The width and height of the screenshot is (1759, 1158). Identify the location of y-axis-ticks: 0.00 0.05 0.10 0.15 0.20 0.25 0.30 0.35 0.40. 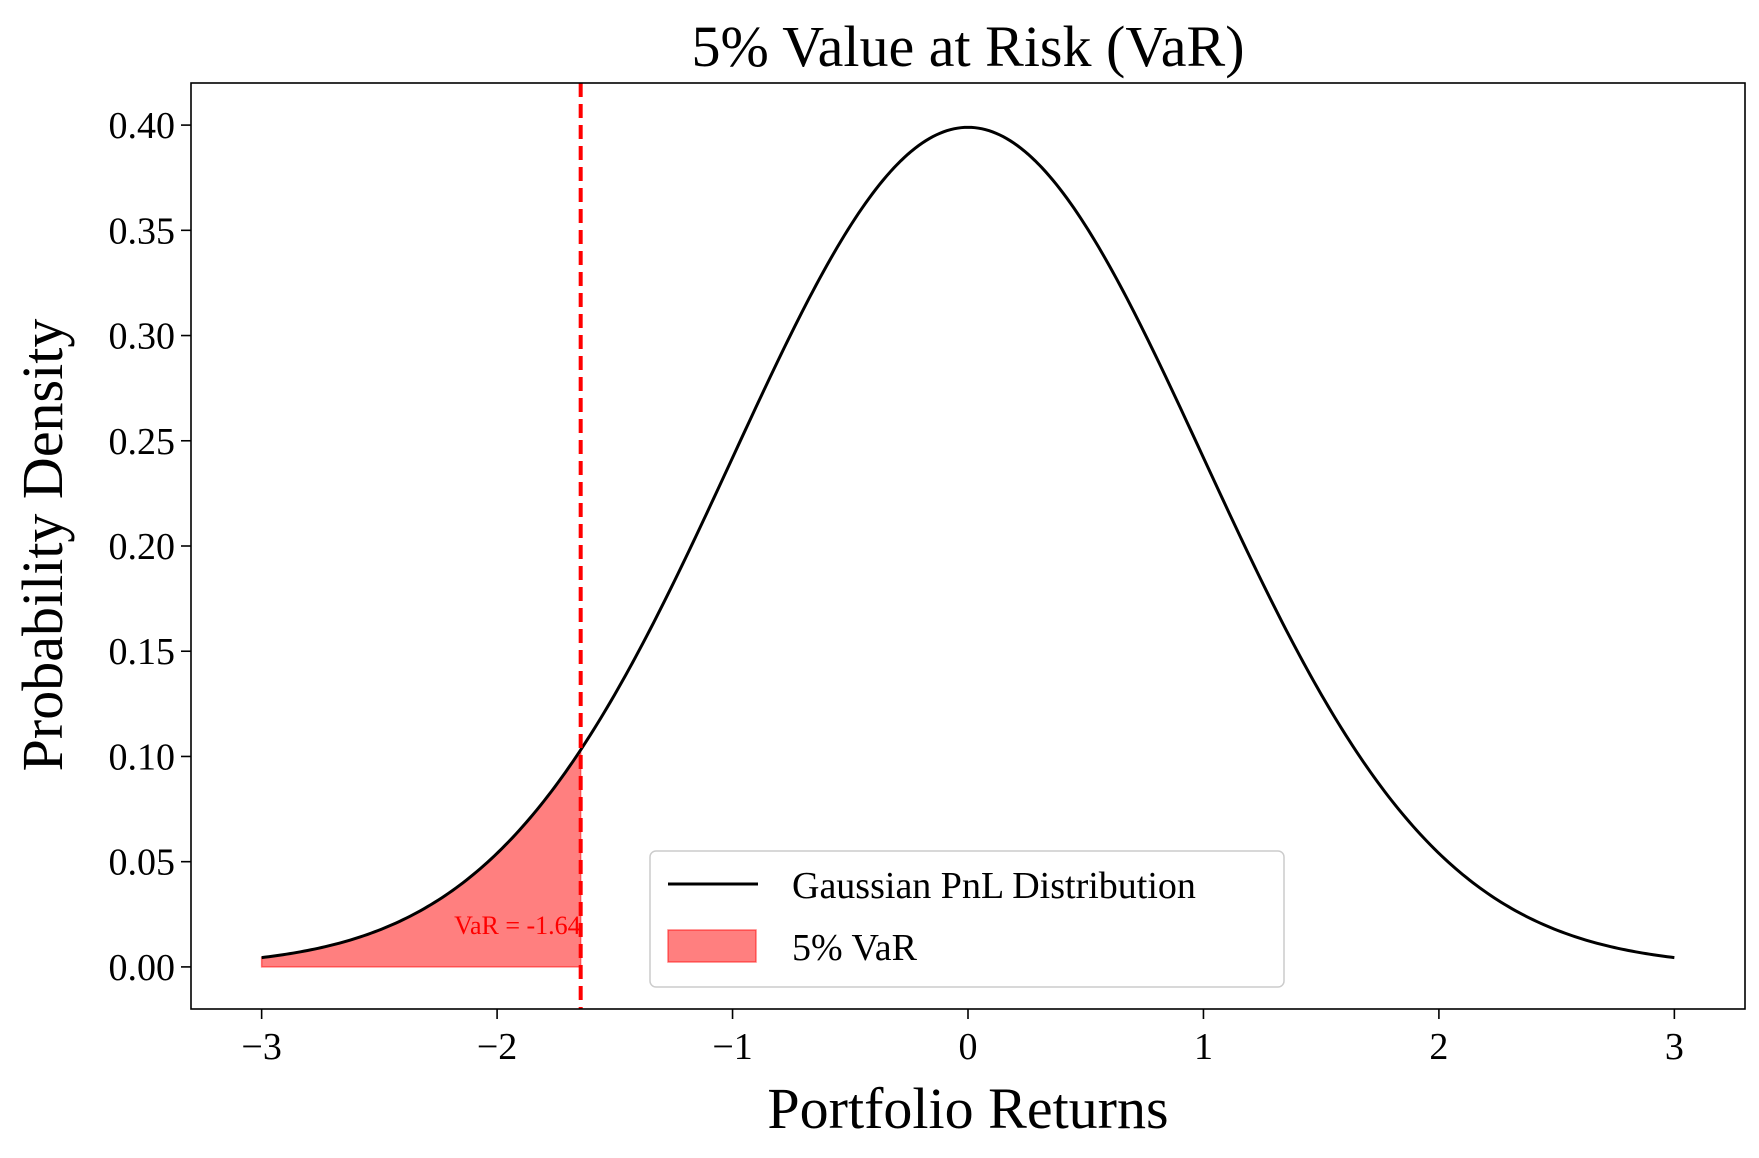
(150, 547).